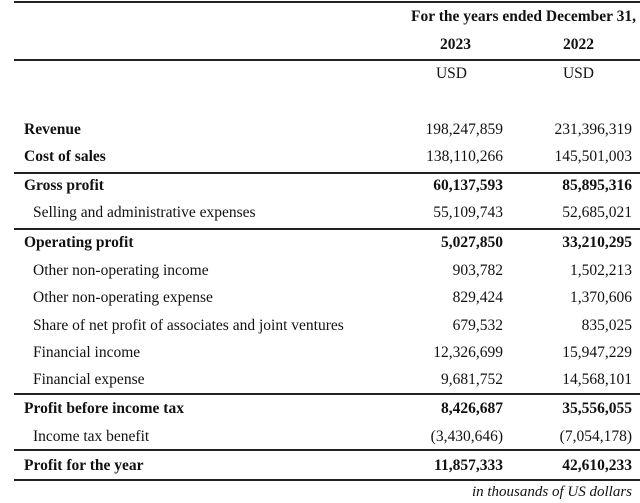  Describe the element at coordinates (597, 212) in the screenshot. I see `value-2022: 52,685,021` at that location.